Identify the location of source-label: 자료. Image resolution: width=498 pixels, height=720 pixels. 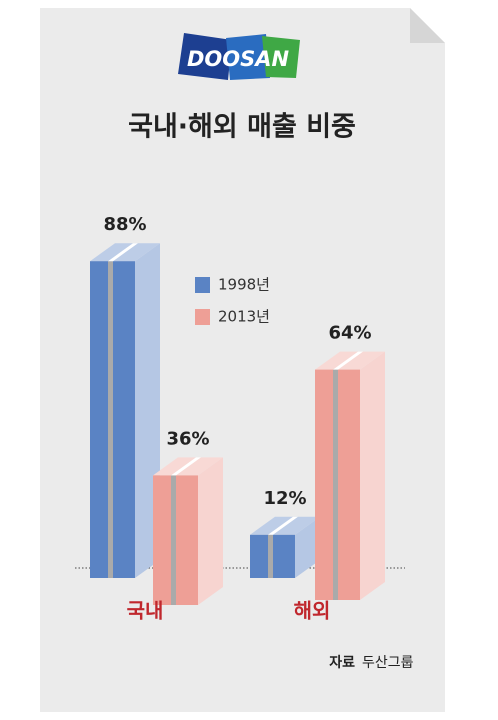
(342, 663).